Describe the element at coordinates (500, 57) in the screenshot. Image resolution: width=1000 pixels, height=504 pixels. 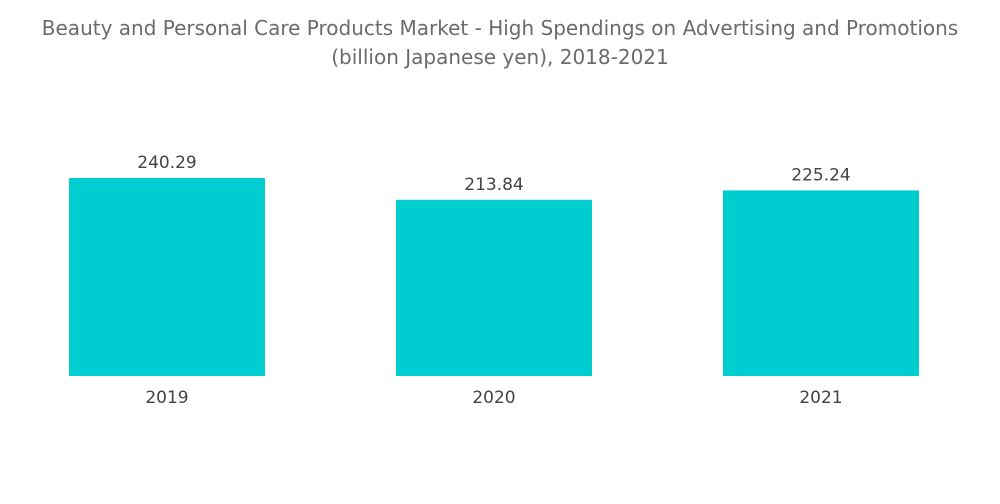
I see `chart-title-line-2: (billion Japanese yen), 2018-2021` at that location.